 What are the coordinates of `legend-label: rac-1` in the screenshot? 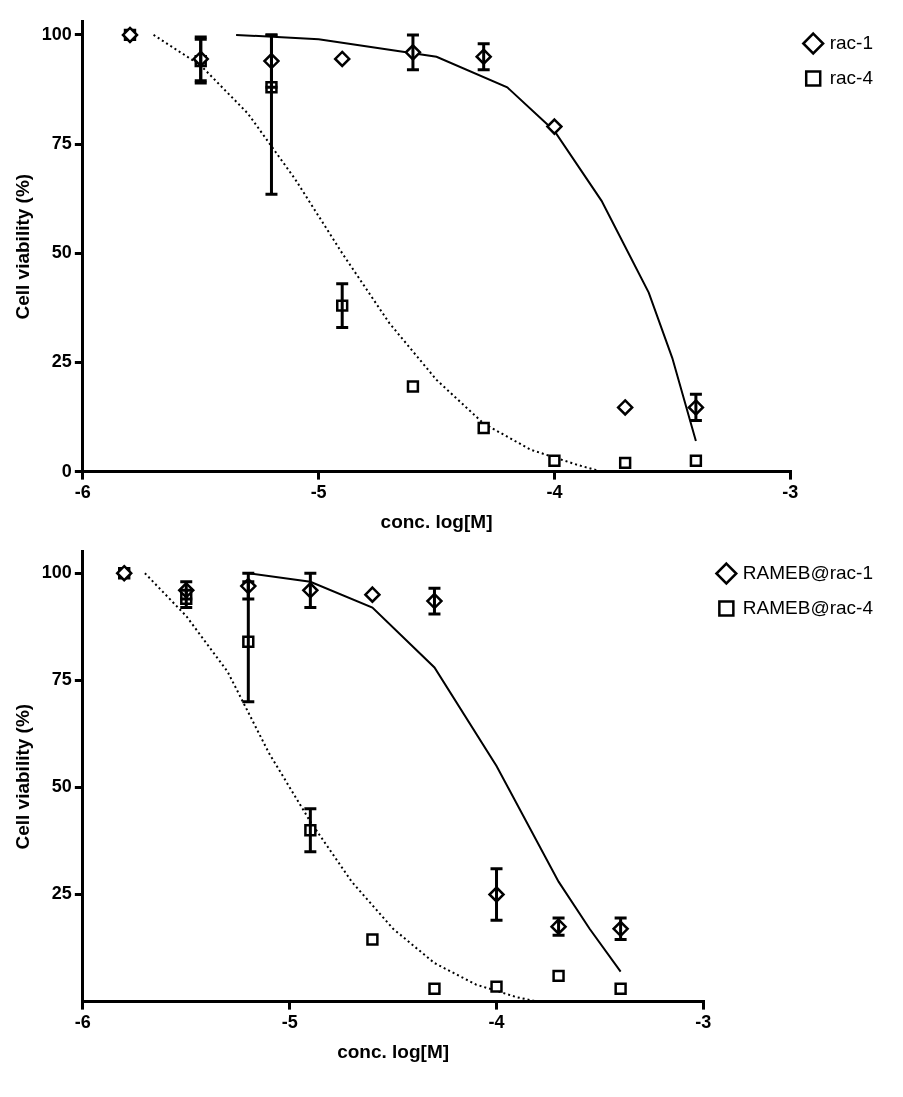 It's located at (851, 42).